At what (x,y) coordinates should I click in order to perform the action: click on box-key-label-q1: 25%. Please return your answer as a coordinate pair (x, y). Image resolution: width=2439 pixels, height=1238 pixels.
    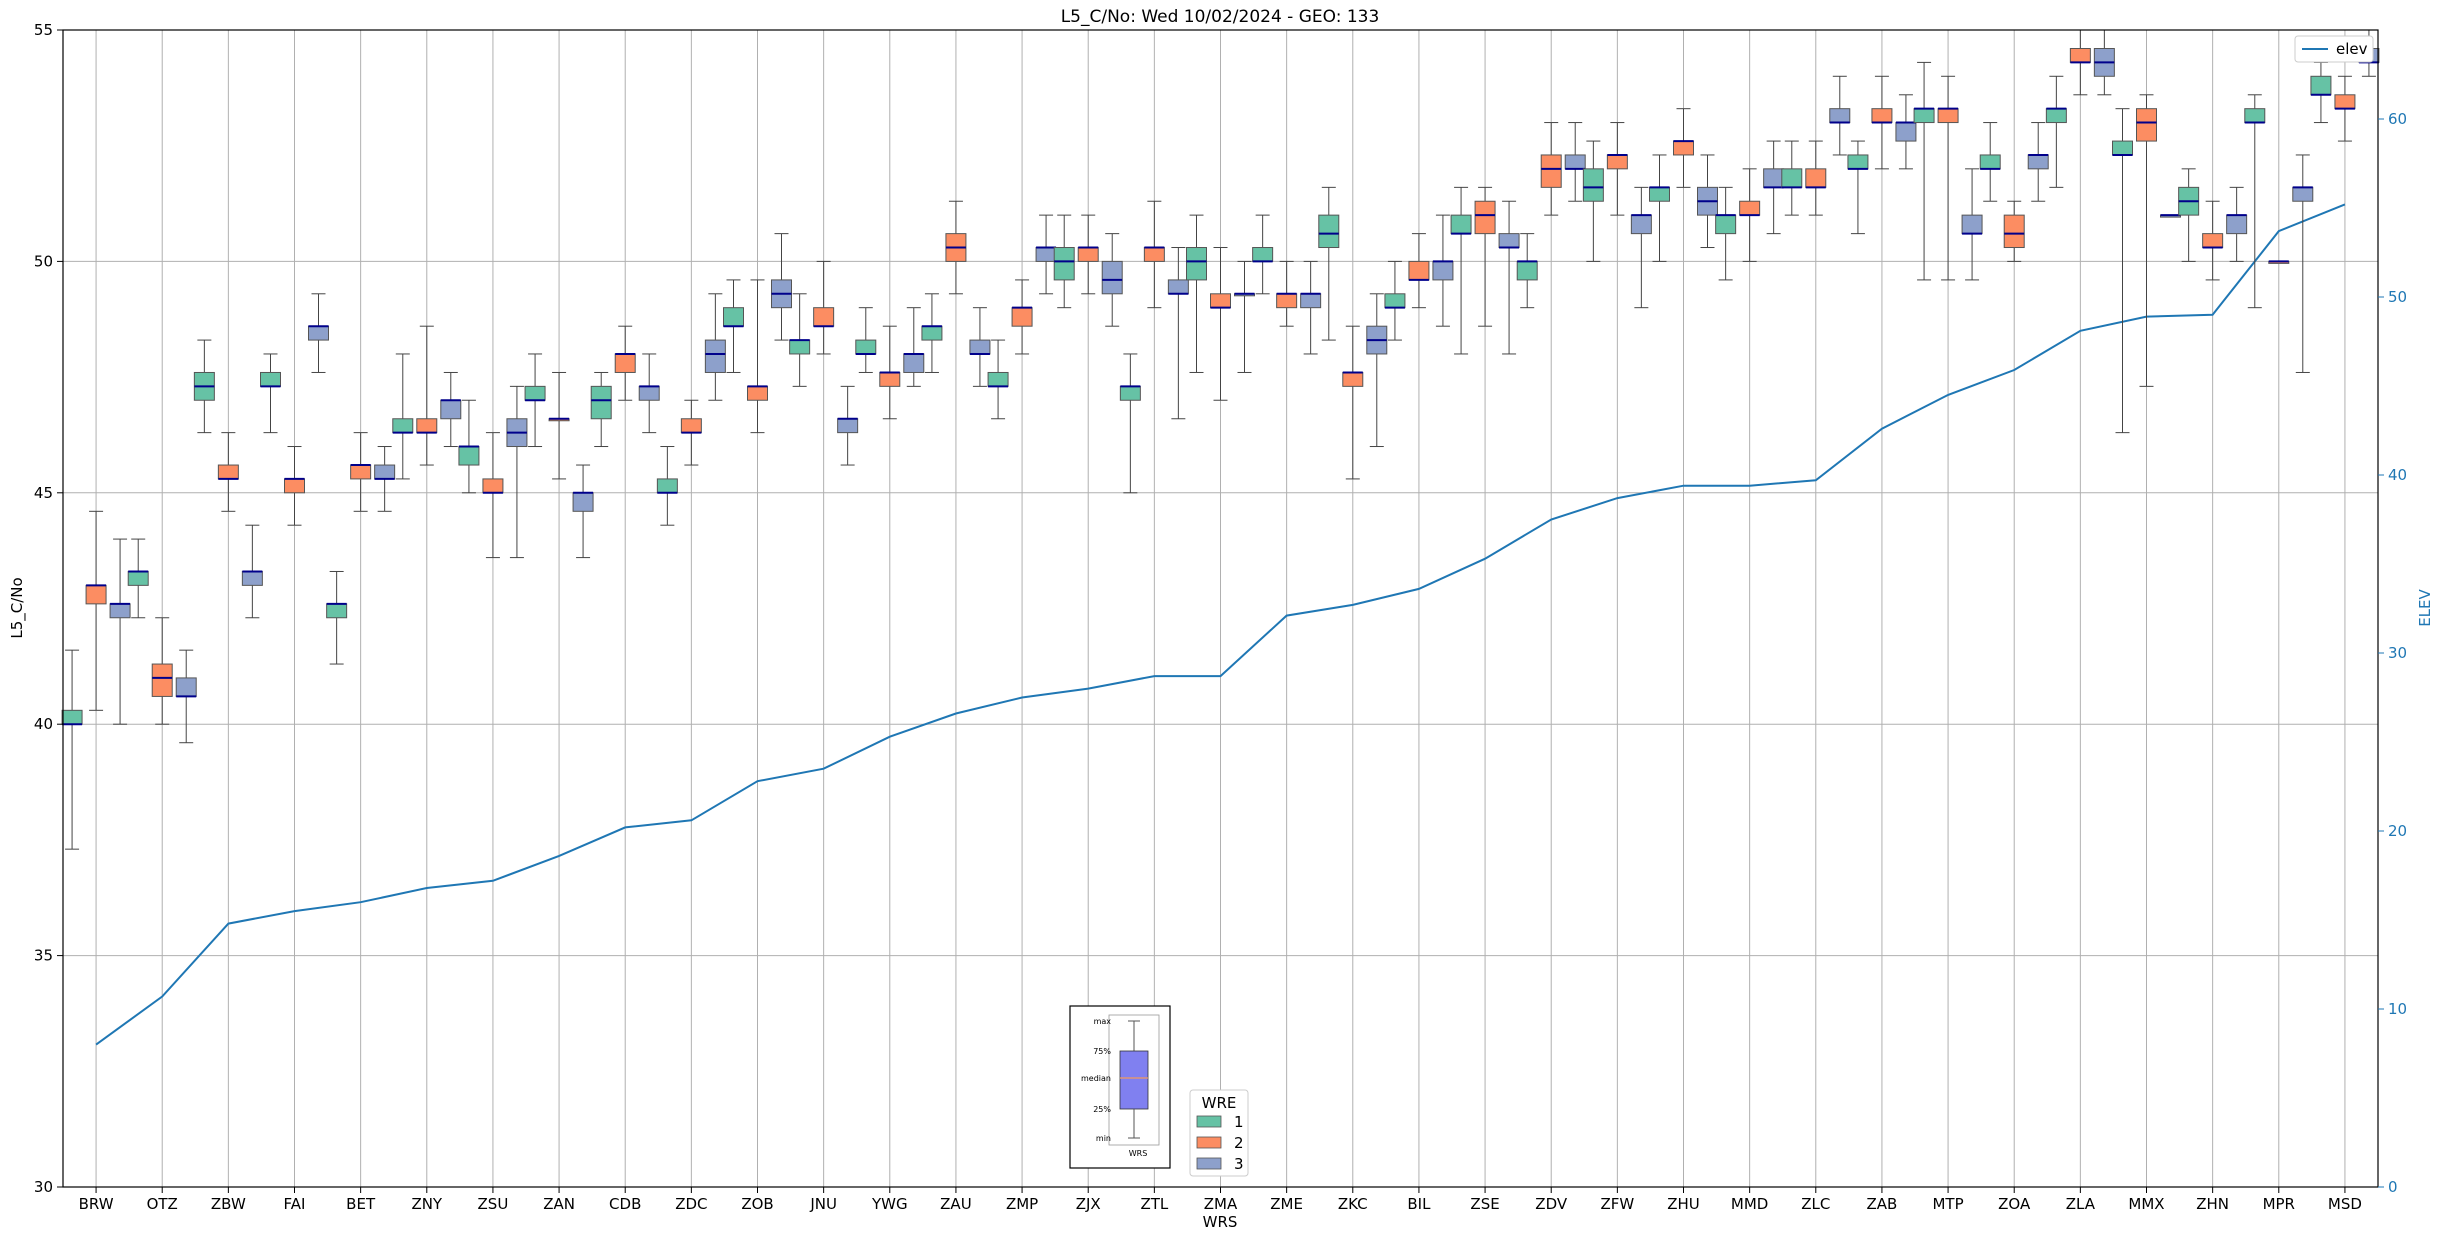
    Looking at the image, I should click on (1102, 1109).